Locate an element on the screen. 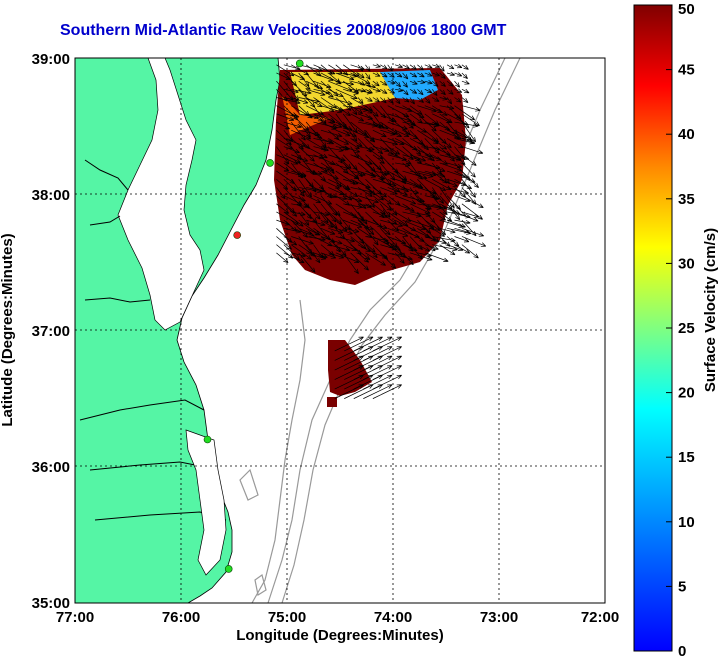 This screenshot has height=659, width=724. y-tick: 38:00 is located at coordinates (51, 195).